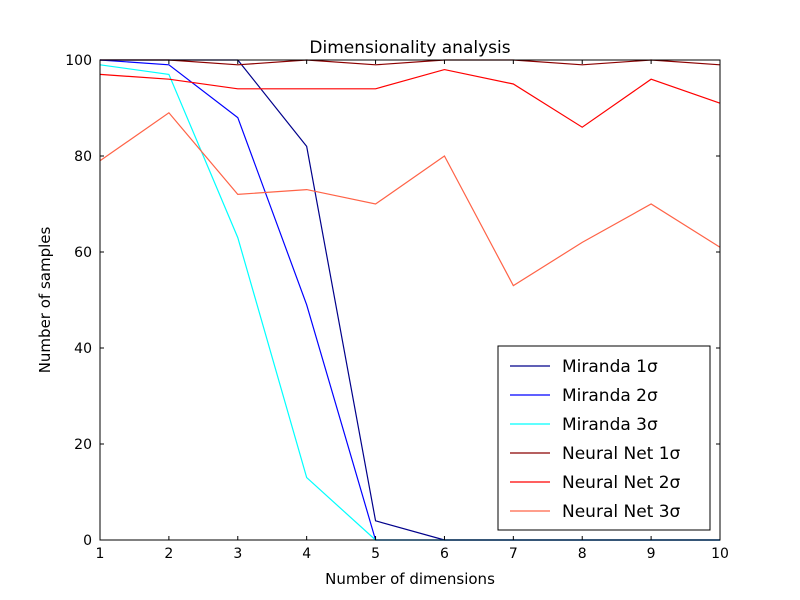 Image resolution: width=800 pixels, height=600 pixels. What do you see at coordinates (651, 554) in the screenshot?
I see `x-tick-label-8: 9` at bounding box center [651, 554].